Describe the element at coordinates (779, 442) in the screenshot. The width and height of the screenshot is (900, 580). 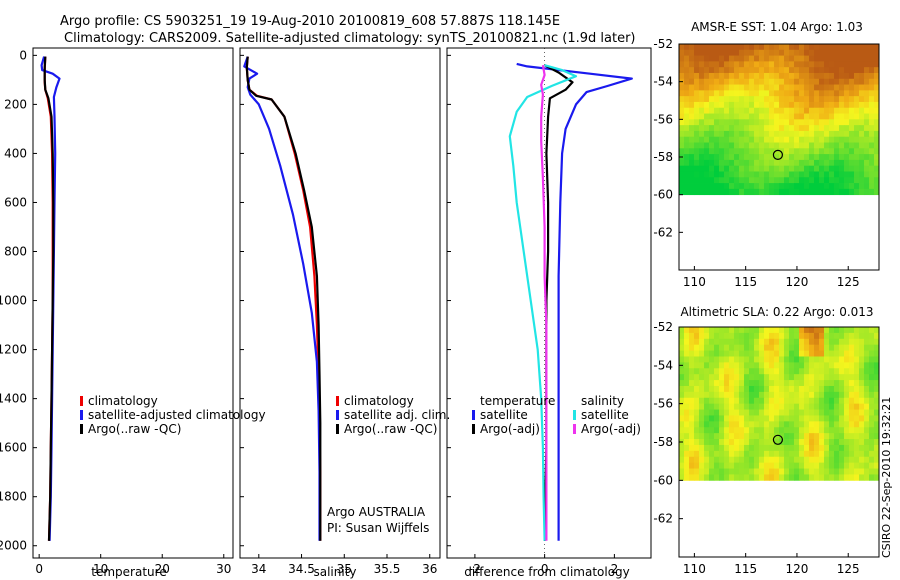
I see `sla-map-border` at that location.